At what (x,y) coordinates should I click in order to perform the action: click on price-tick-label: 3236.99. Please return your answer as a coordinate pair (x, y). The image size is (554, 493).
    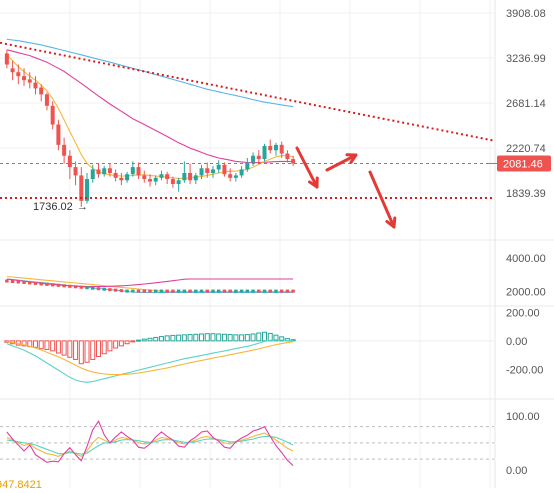
    Looking at the image, I should click on (526, 59).